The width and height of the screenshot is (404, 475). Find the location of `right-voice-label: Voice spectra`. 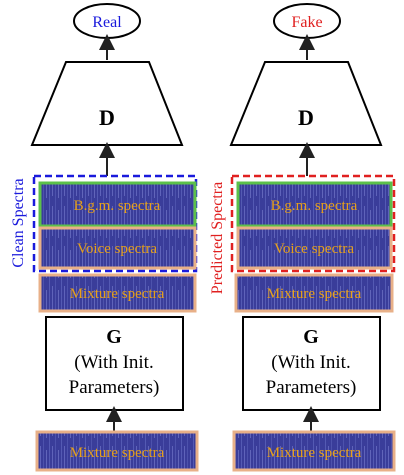

right-voice-label: Voice spectra is located at coordinates (314, 249).